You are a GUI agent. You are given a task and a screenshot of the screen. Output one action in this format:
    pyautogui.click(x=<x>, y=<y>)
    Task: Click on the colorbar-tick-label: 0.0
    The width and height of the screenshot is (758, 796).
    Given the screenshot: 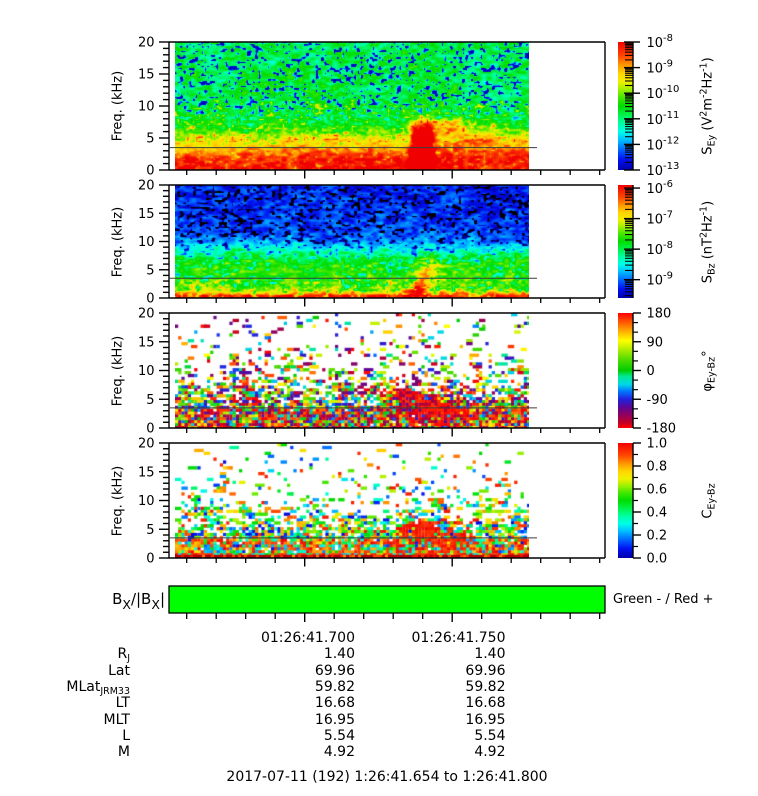 What is the action you would take?
    pyautogui.click(x=657, y=559)
    